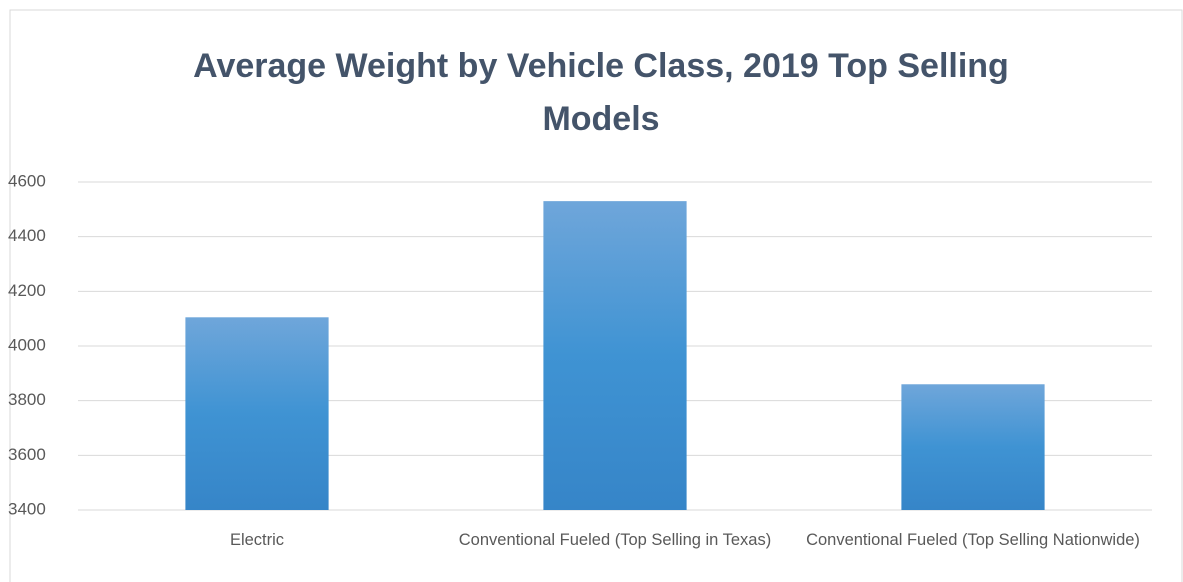  Describe the element at coordinates (257, 540) in the screenshot. I see `x-tick-label: Electric` at that location.